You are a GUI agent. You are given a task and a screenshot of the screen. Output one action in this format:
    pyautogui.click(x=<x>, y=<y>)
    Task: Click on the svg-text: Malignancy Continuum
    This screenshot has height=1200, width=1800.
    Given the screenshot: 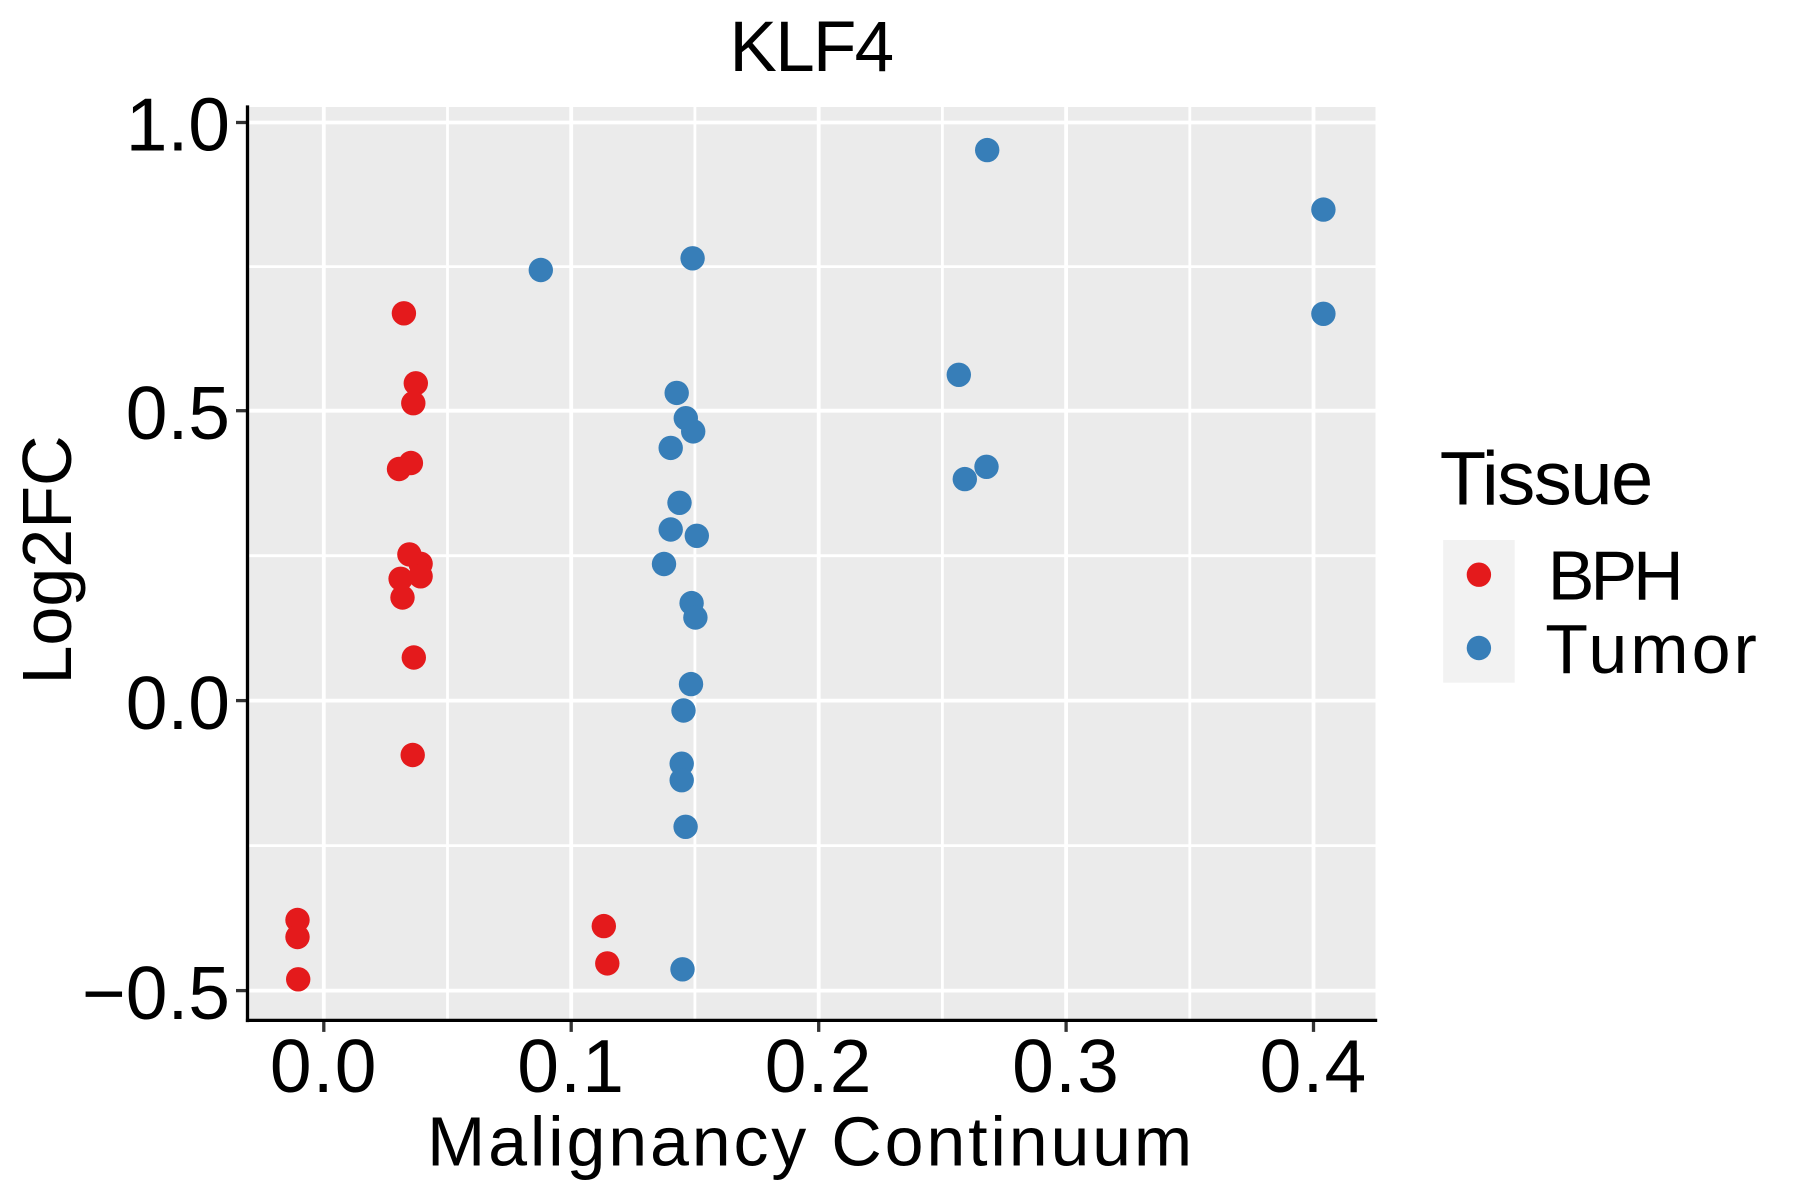 What is the action you would take?
    pyautogui.click(x=811, y=1142)
    